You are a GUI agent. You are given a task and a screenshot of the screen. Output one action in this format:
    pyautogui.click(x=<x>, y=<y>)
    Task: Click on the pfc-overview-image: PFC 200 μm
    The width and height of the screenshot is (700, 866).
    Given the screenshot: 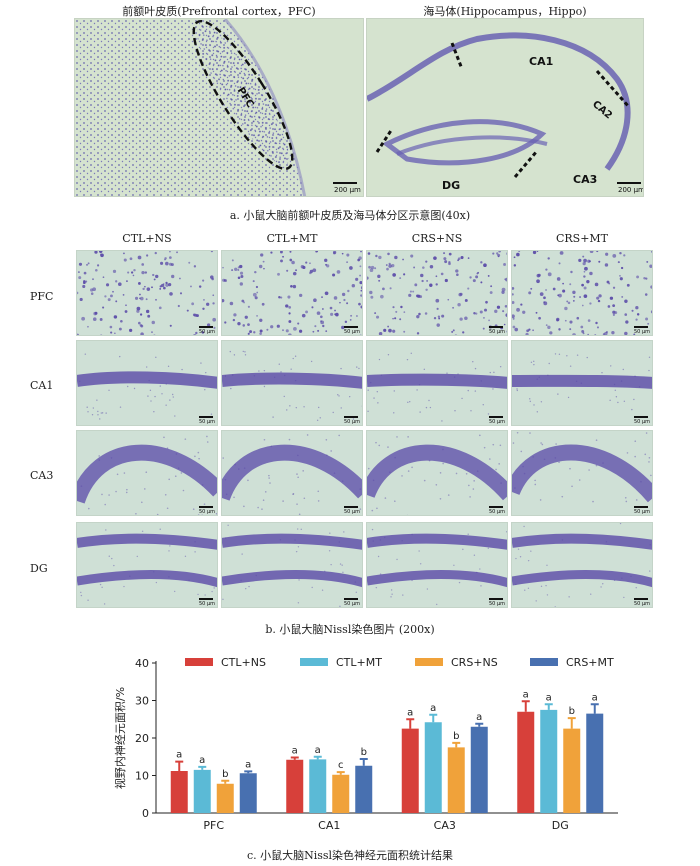 What is the action you would take?
    pyautogui.click(x=219, y=107)
    